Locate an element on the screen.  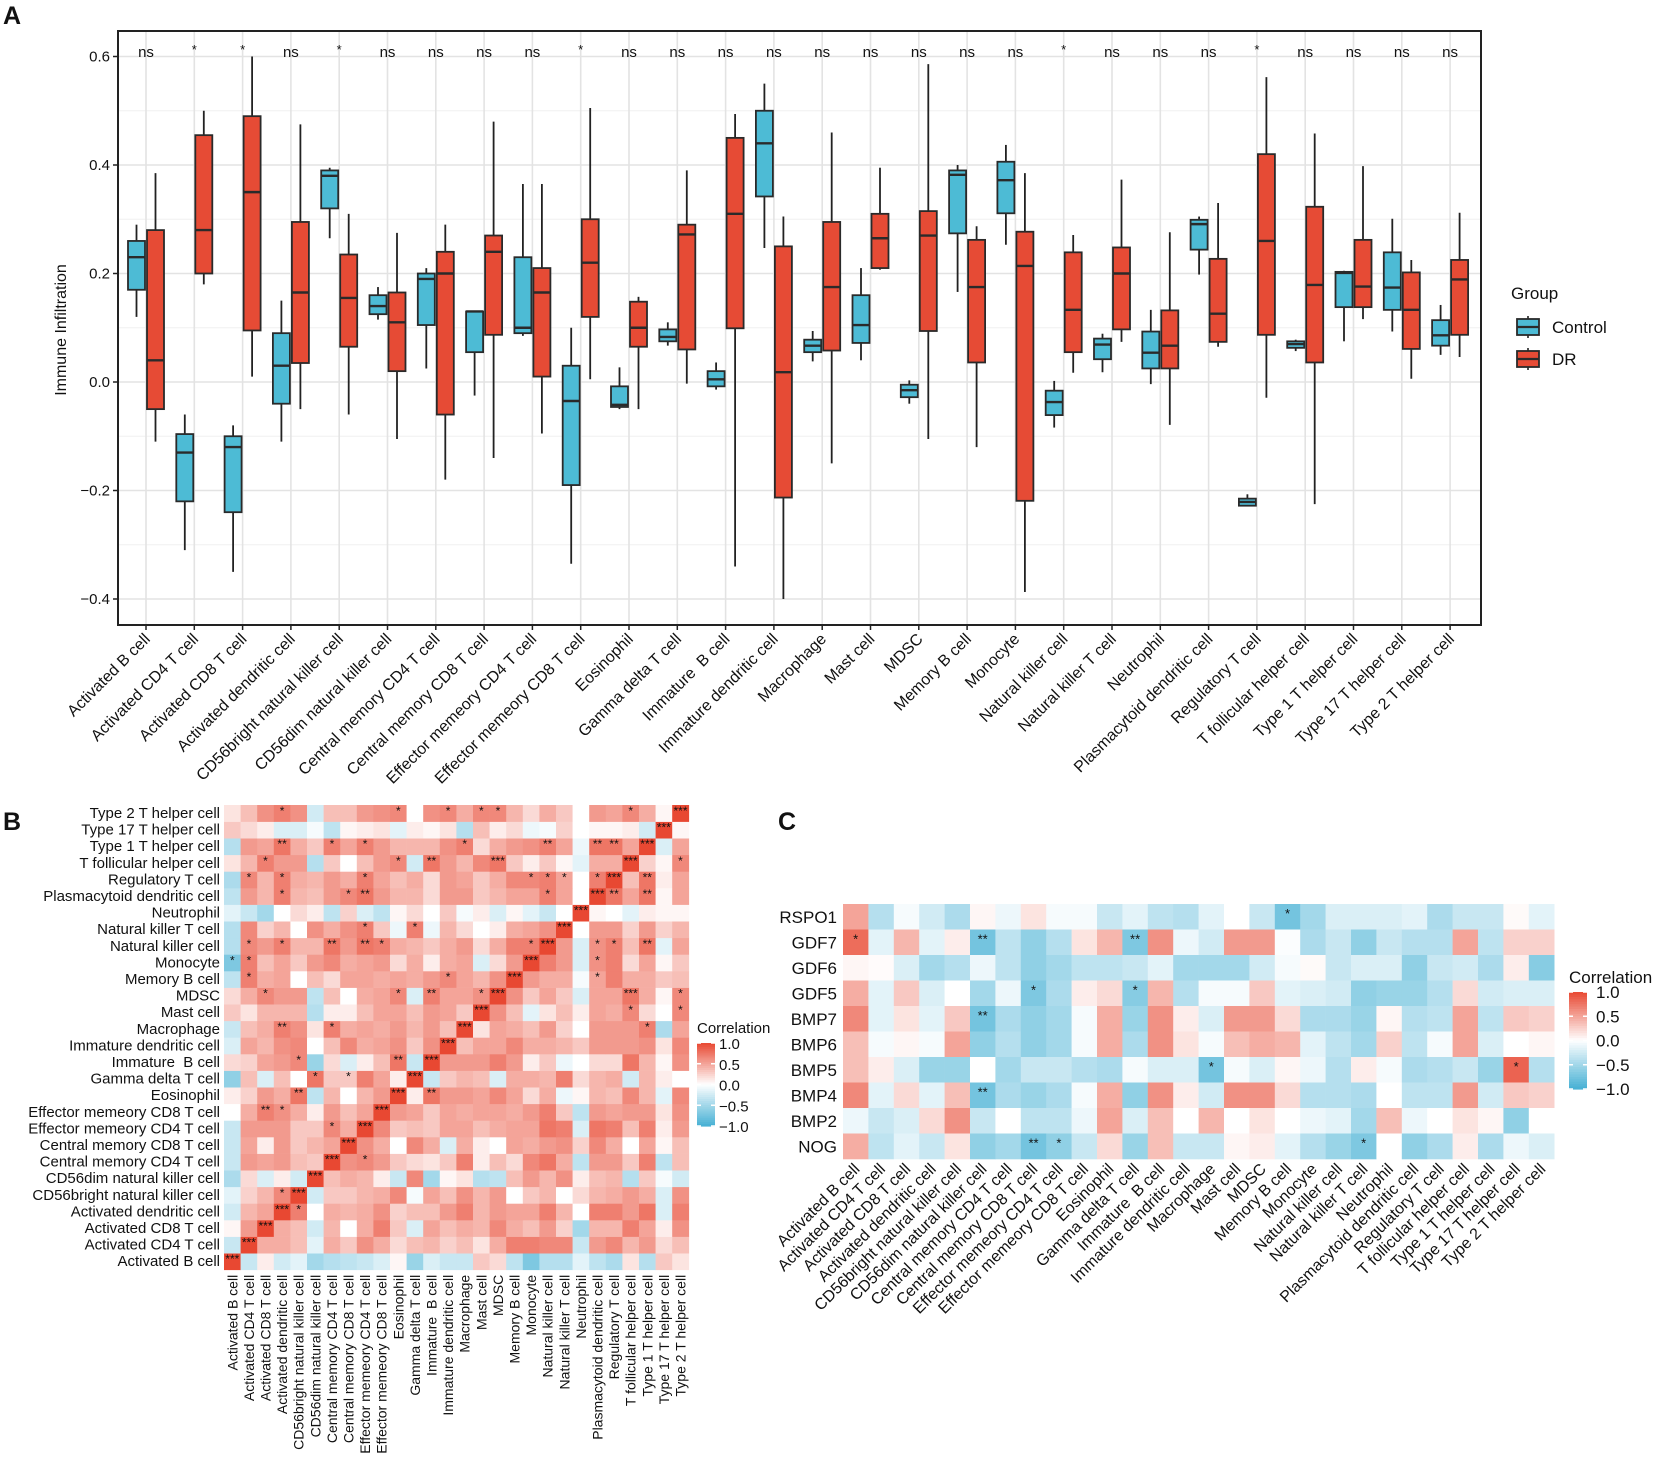
column-label: Type 1 T helper cell is located at coordinates (647, 1336).